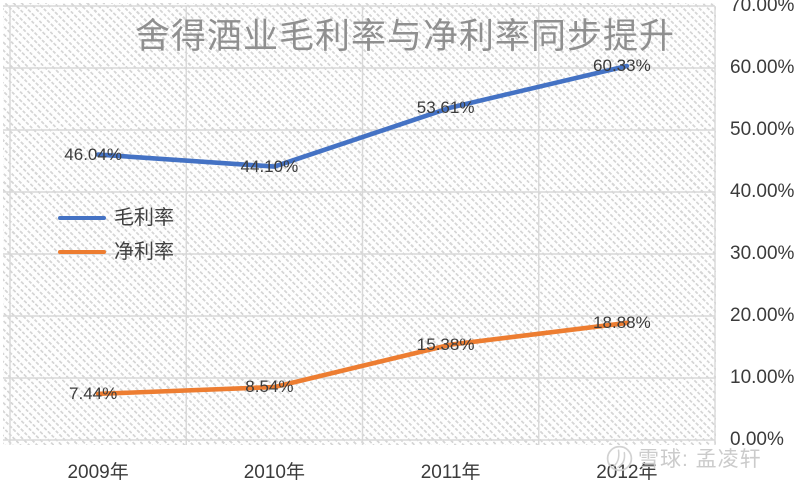 The width and height of the screenshot is (800, 485). I want to click on y-axis-tick-label: 70.00%, so click(762, 8).